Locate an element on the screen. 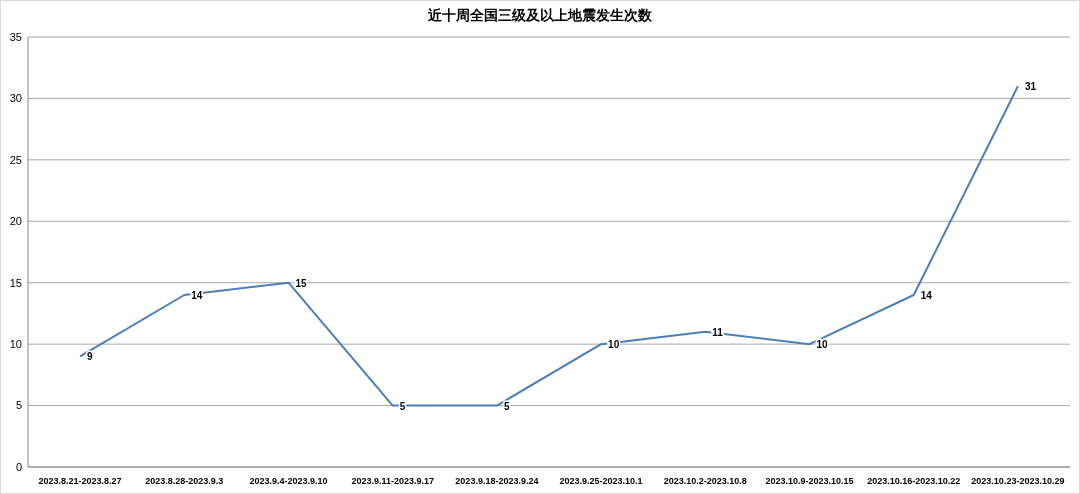 The image size is (1080, 494). x-tick-label: 2023.9.25-2023.10.1 is located at coordinates (601, 481).